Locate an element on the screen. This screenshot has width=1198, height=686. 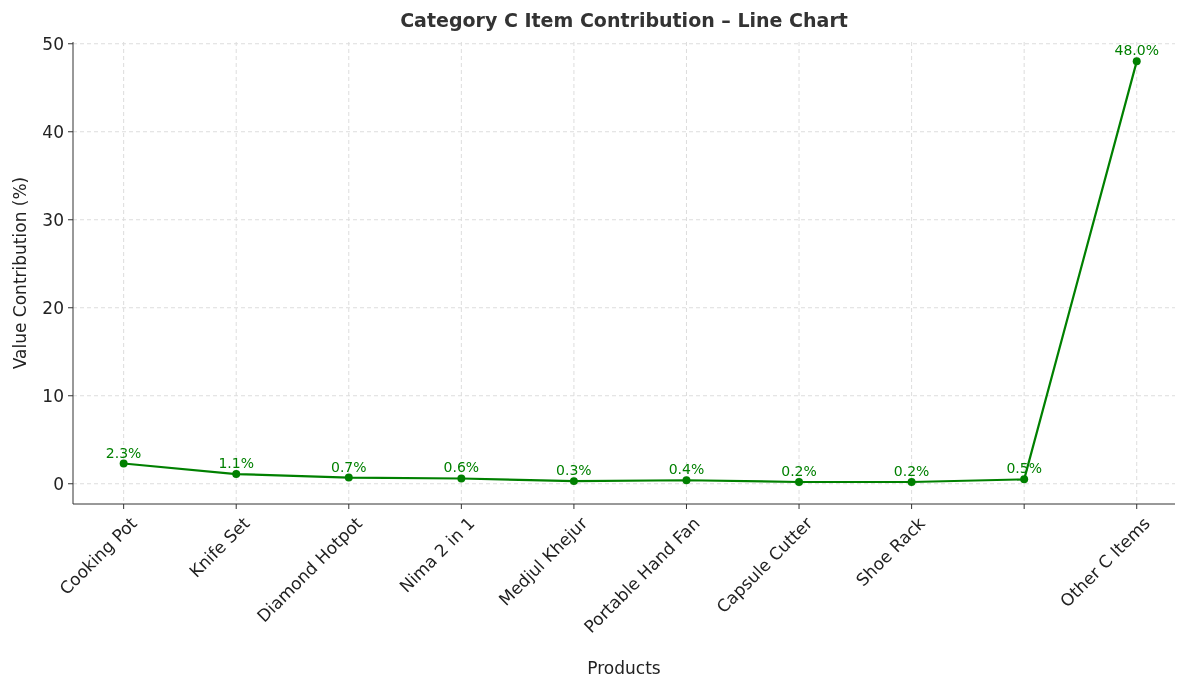
chart-title: Category C Item Contribution – Line Chart is located at coordinates (624, 20).